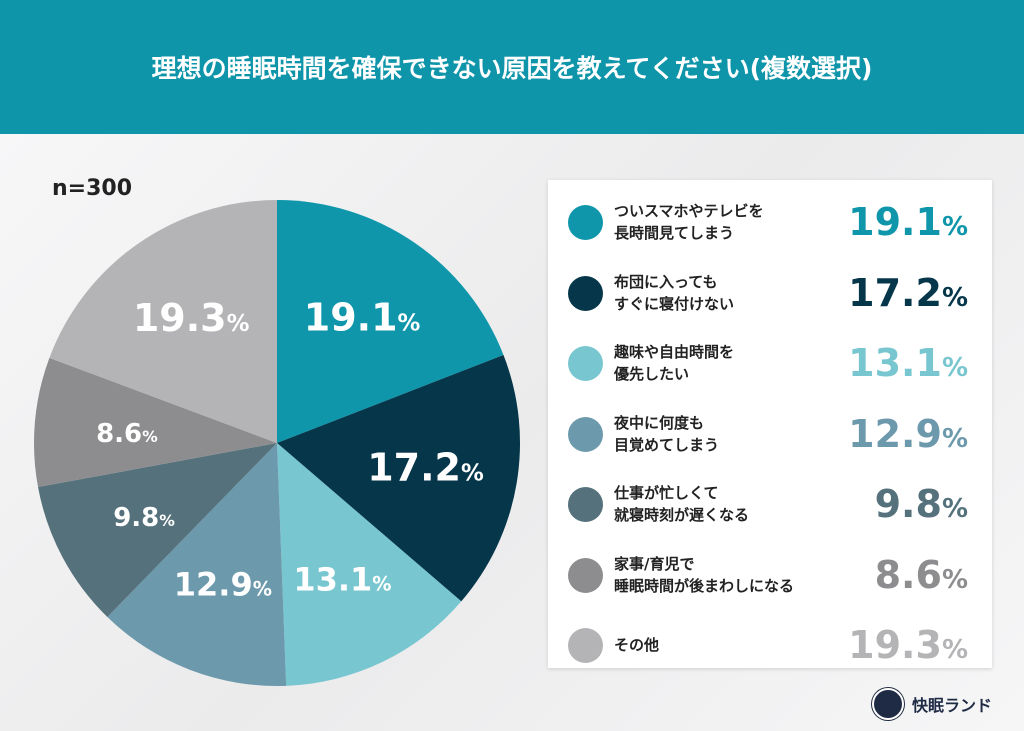  What do you see at coordinates (637, 645) in the screenshot?
I see `legend-label: その他` at bounding box center [637, 645].